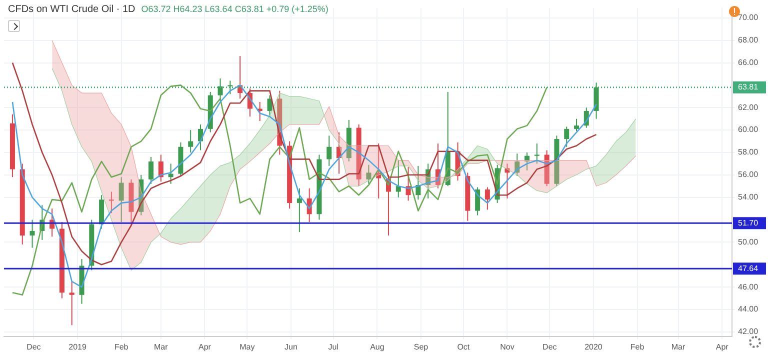 The height and width of the screenshot is (355, 768). What do you see at coordinates (507, 347) in the screenshot?
I see `x-tick-label: Nov` at bounding box center [507, 347].